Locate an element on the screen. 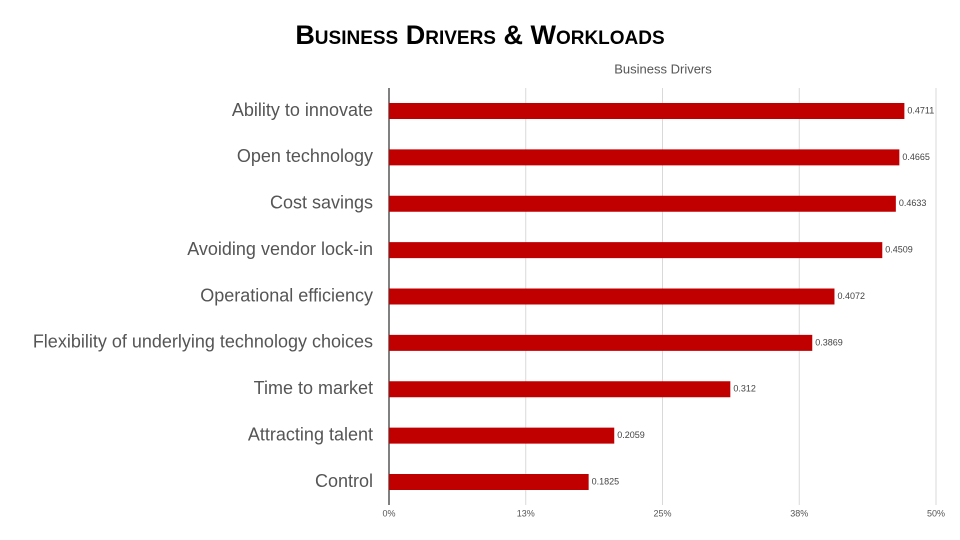  data-label: 0.1825 is located at coordinates (606, 481).